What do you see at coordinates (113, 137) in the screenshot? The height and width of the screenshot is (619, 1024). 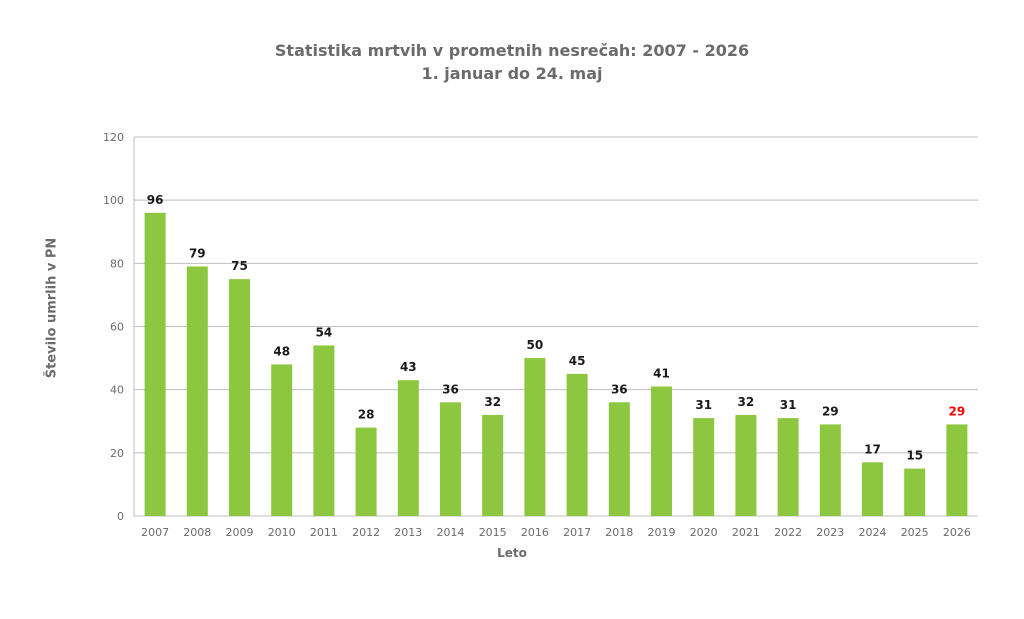 I see `y-tick-label: 120` at bounding box center [113, 137].